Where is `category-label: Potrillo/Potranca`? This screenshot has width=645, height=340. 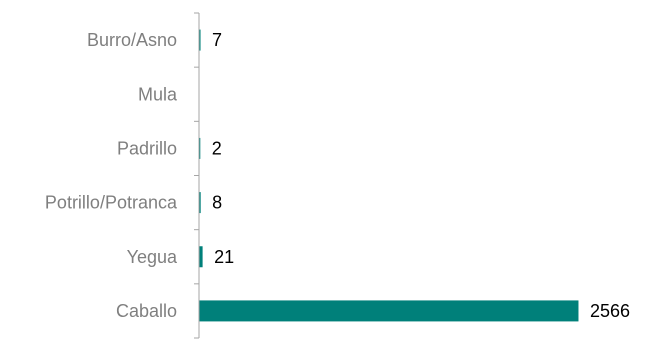 category-label: Potrillo/Potranca is located at coordinates (111, 203).